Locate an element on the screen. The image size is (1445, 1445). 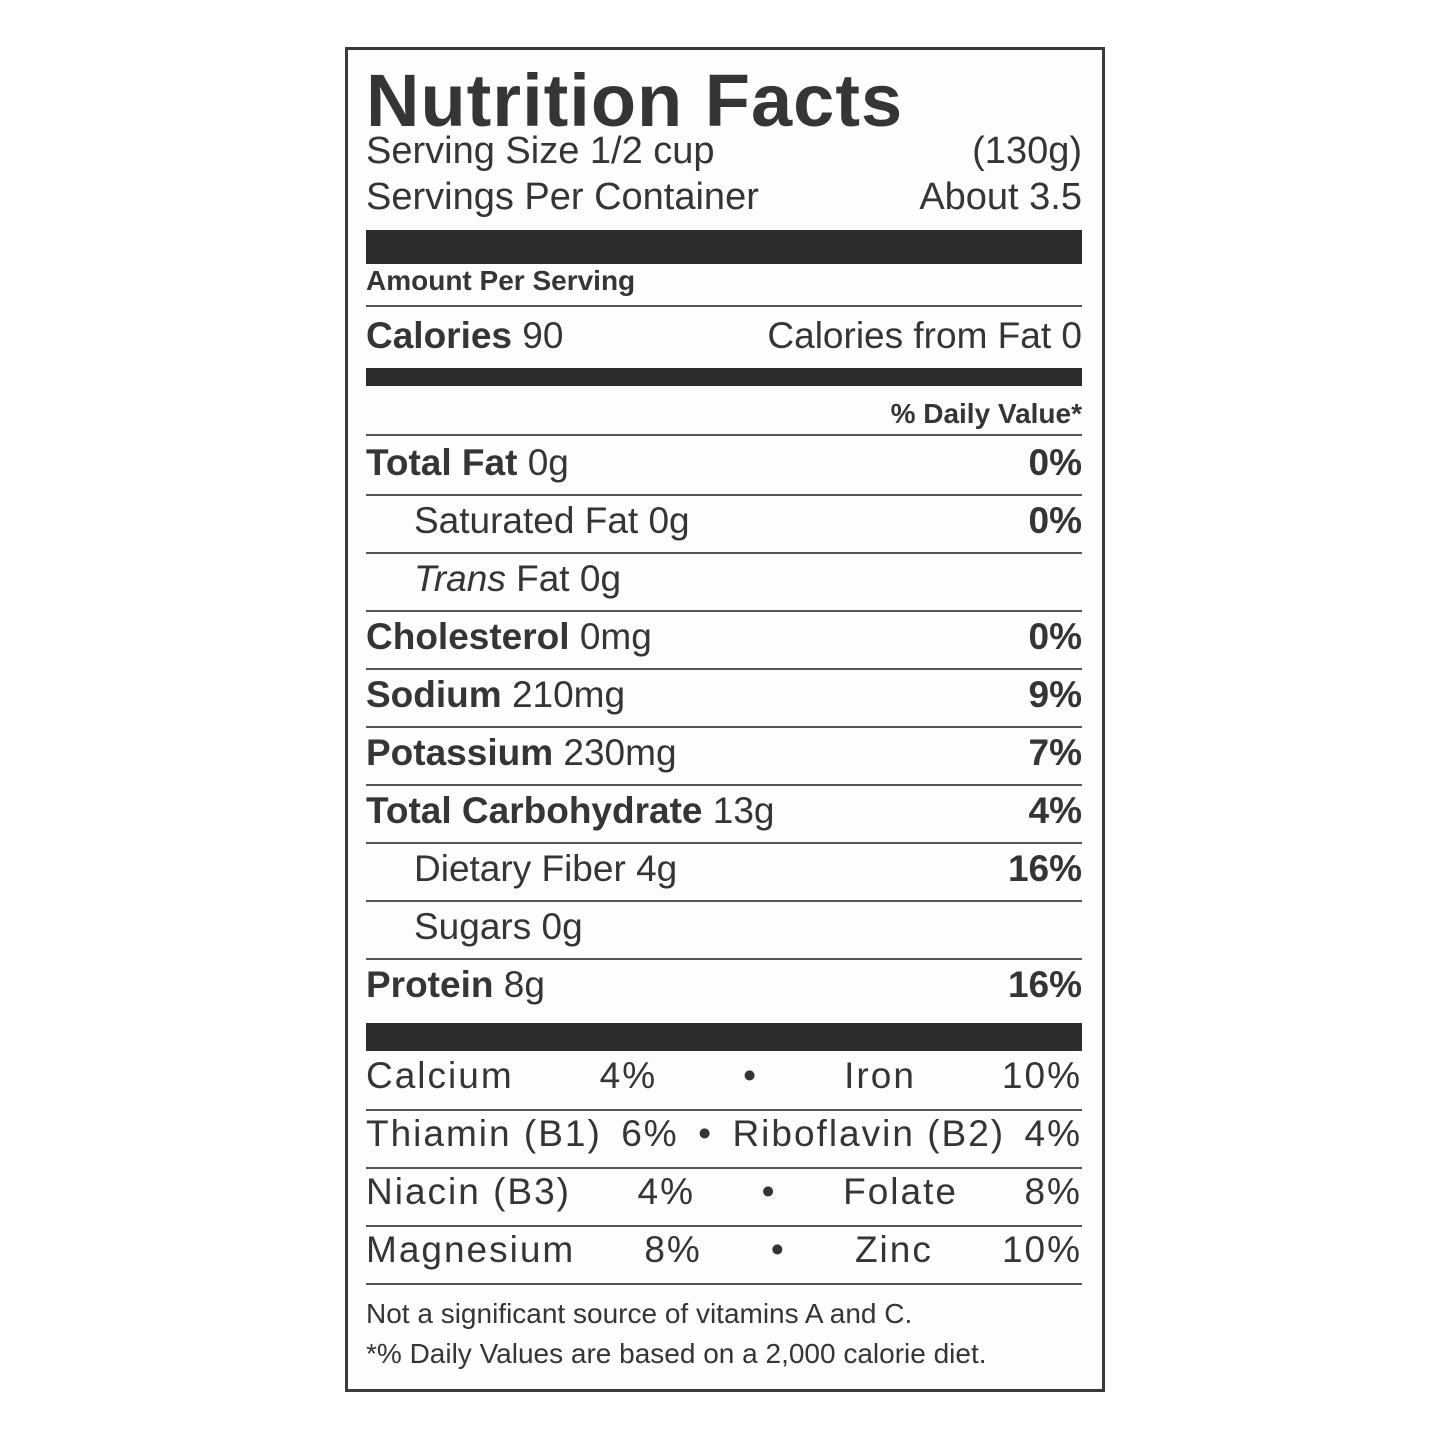
vitamin-row: Calcium 4% • Iron 10% is located at coordinates (724, 1076).